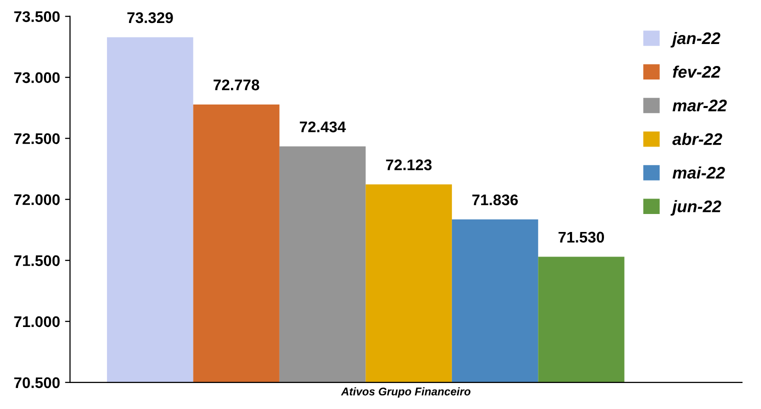 The width and height of the screenshot is (761, 409). What do you see at coordinates (37, 78) in the screenshot?
I see `y-tick-label: 73.000` at bounding box center [37, 78].